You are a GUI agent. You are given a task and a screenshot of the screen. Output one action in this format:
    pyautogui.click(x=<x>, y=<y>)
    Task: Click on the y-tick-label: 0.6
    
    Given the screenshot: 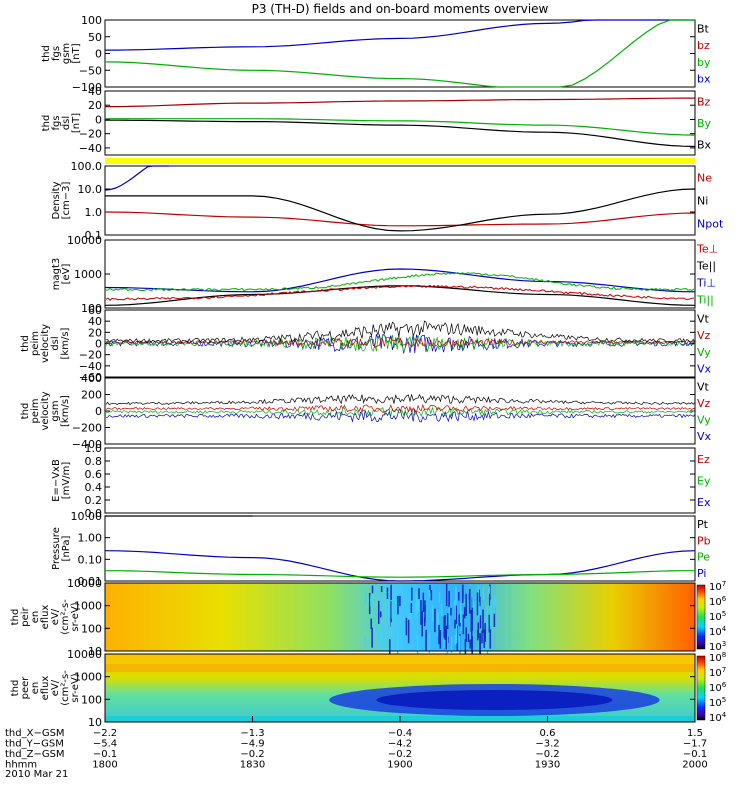 What is the action you would take?
    pyautogui.click(x=94, y=474)
    